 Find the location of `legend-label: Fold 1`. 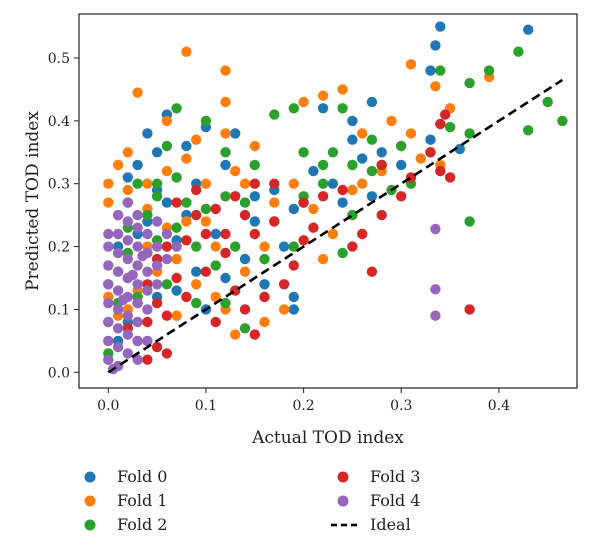

legend-label: Fold 1 is located at coordinates (142, 500).